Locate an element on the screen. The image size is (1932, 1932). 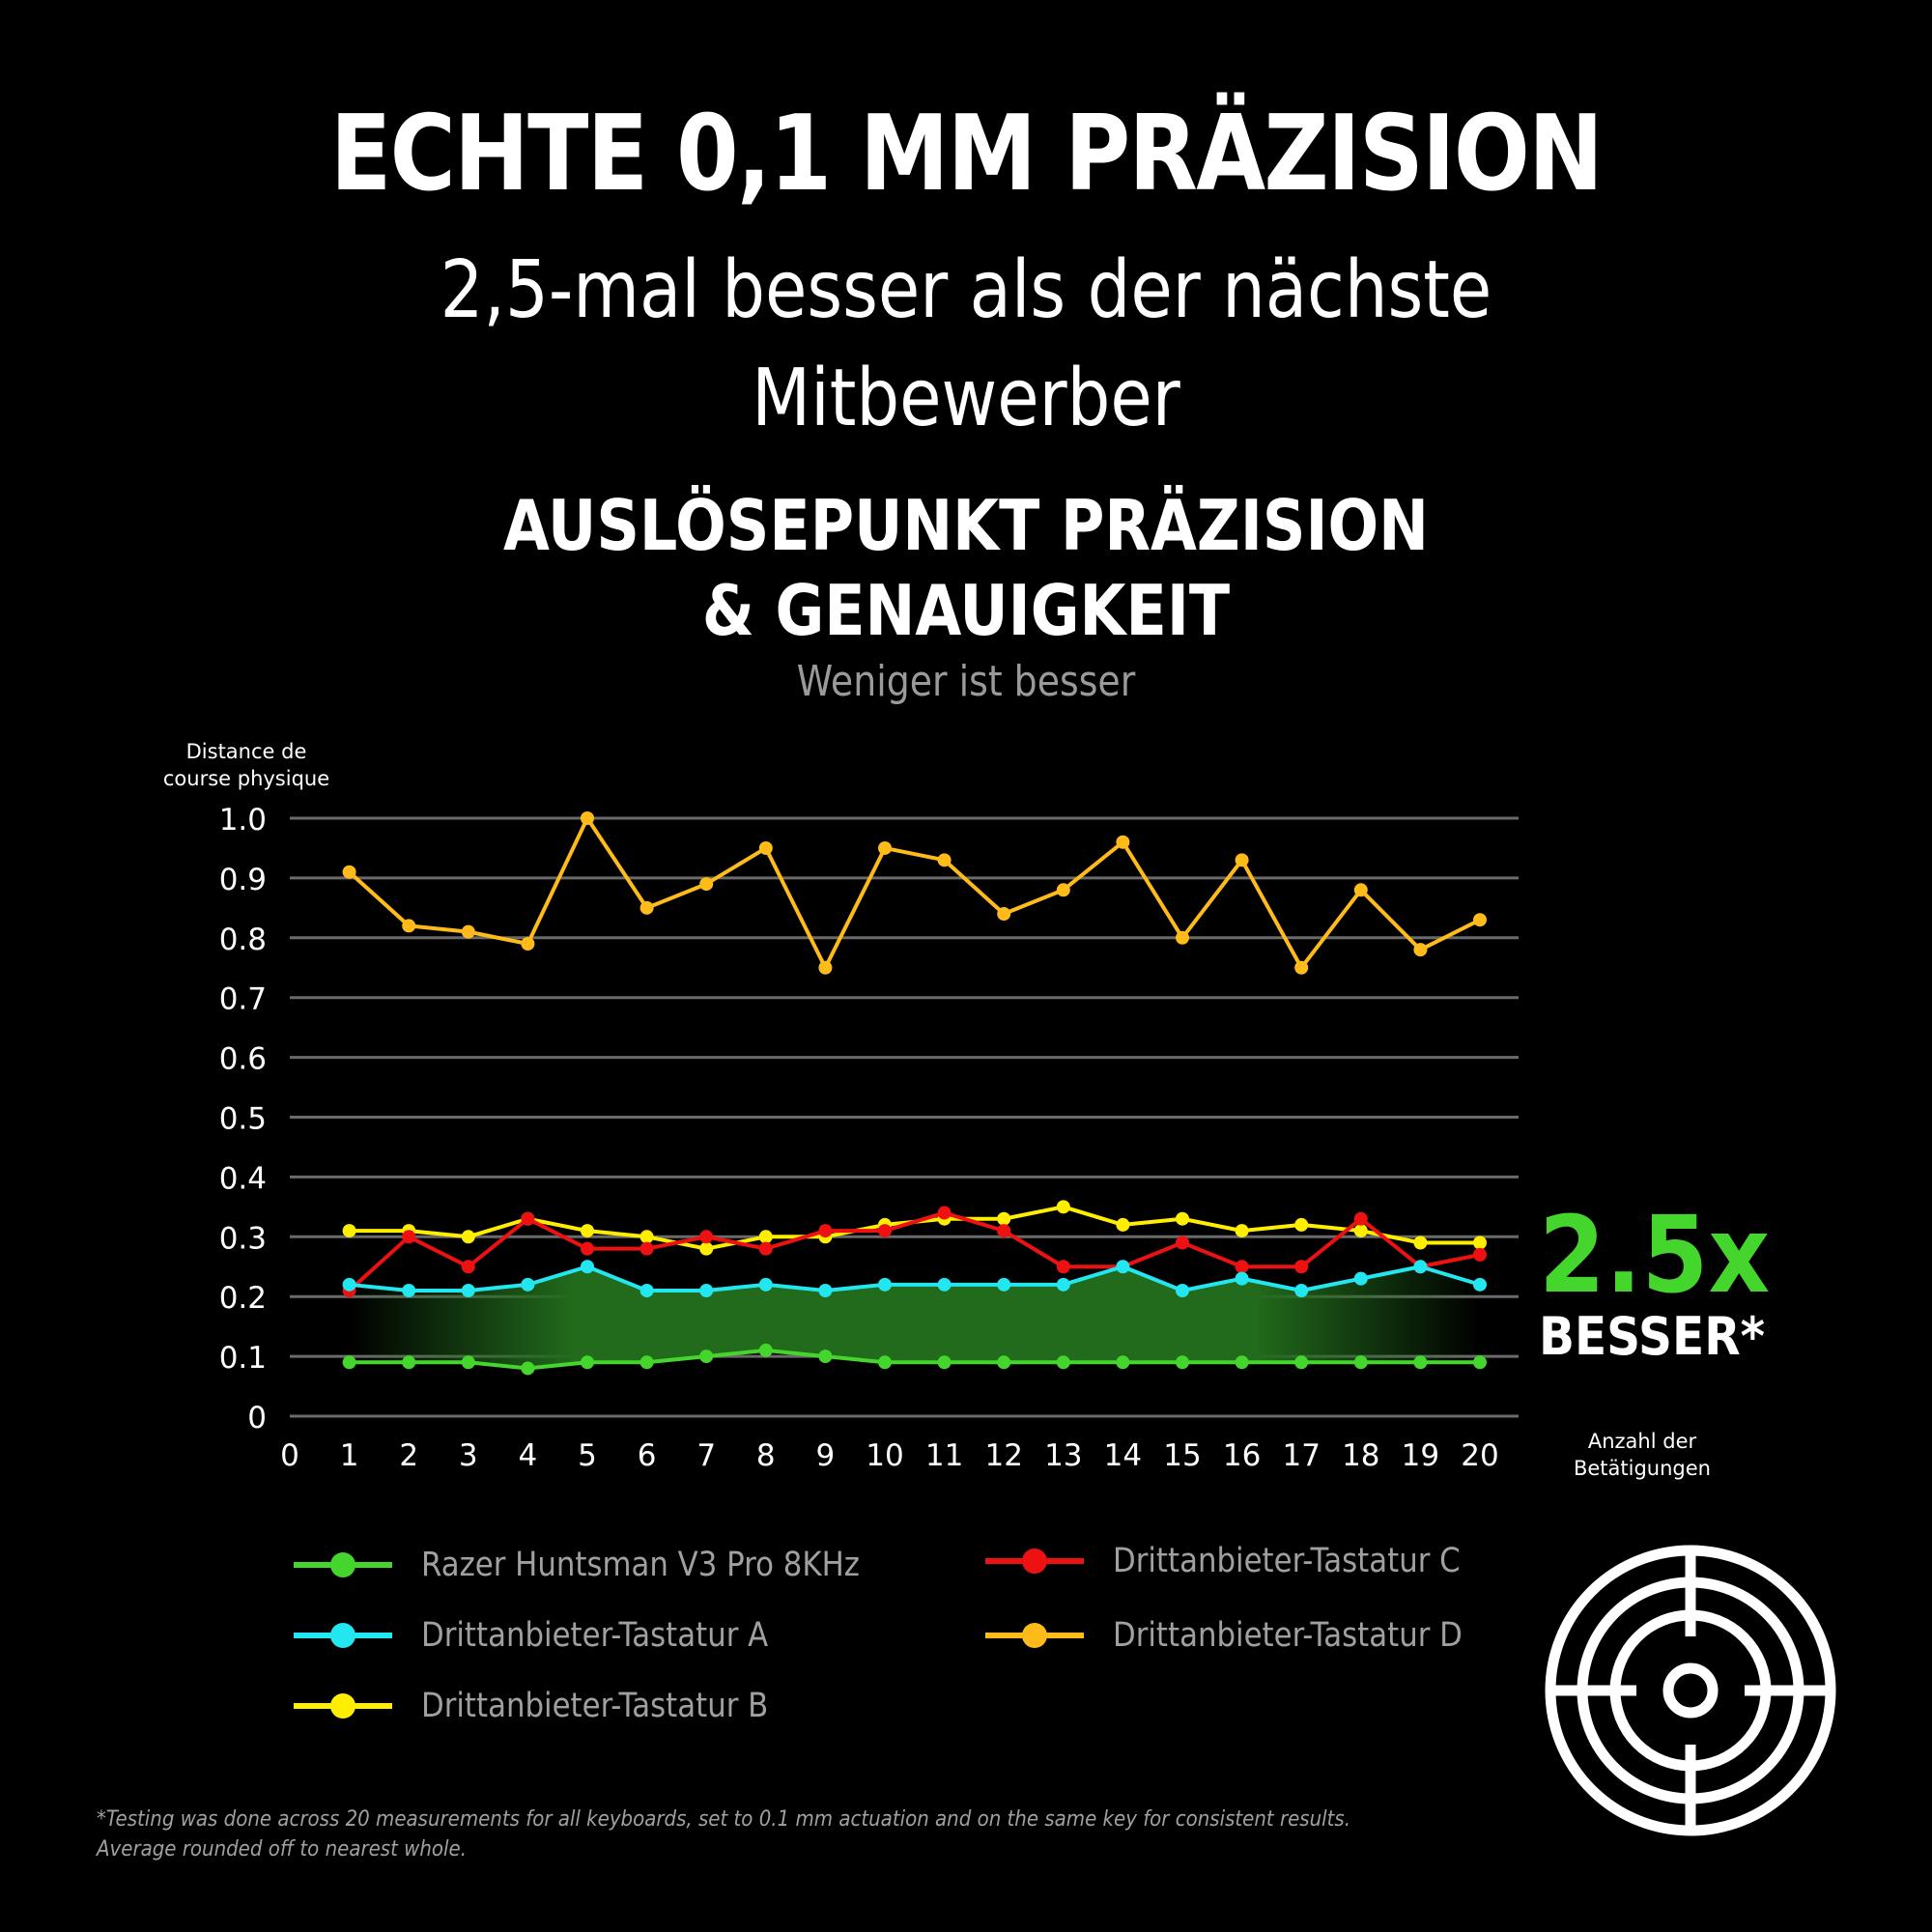
legend-label: Razer Huntsman V3 Pro 8KHz is located at coordinates (640, 1565).